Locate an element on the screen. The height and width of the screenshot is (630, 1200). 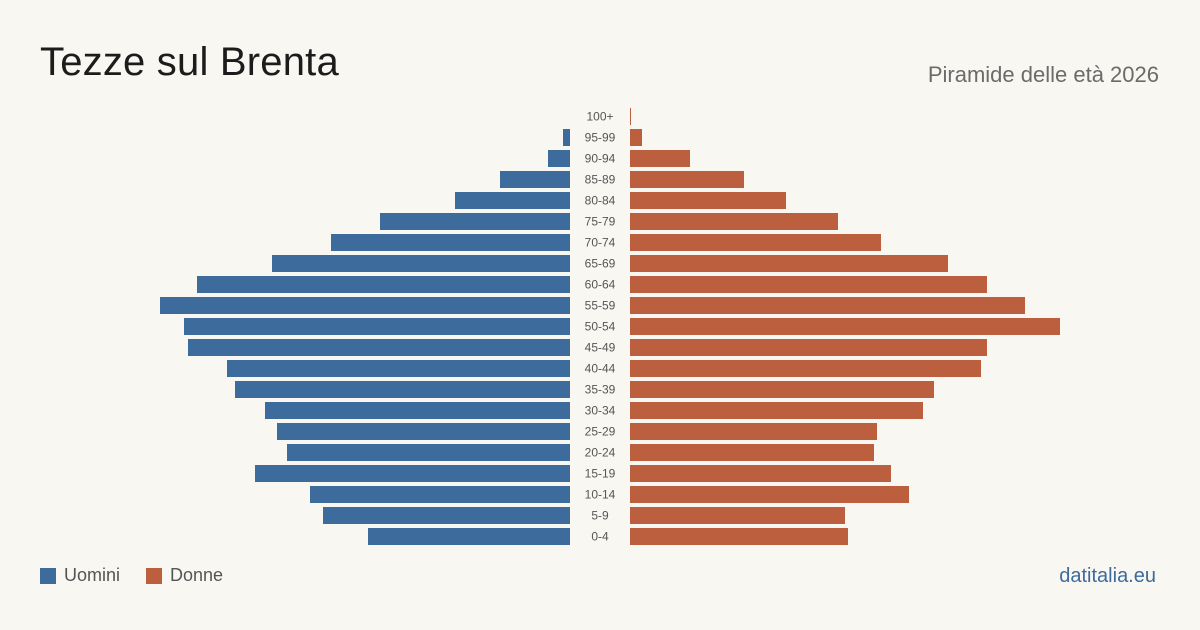
legend-item-men: Uomini is located at coordinates (80, 575).